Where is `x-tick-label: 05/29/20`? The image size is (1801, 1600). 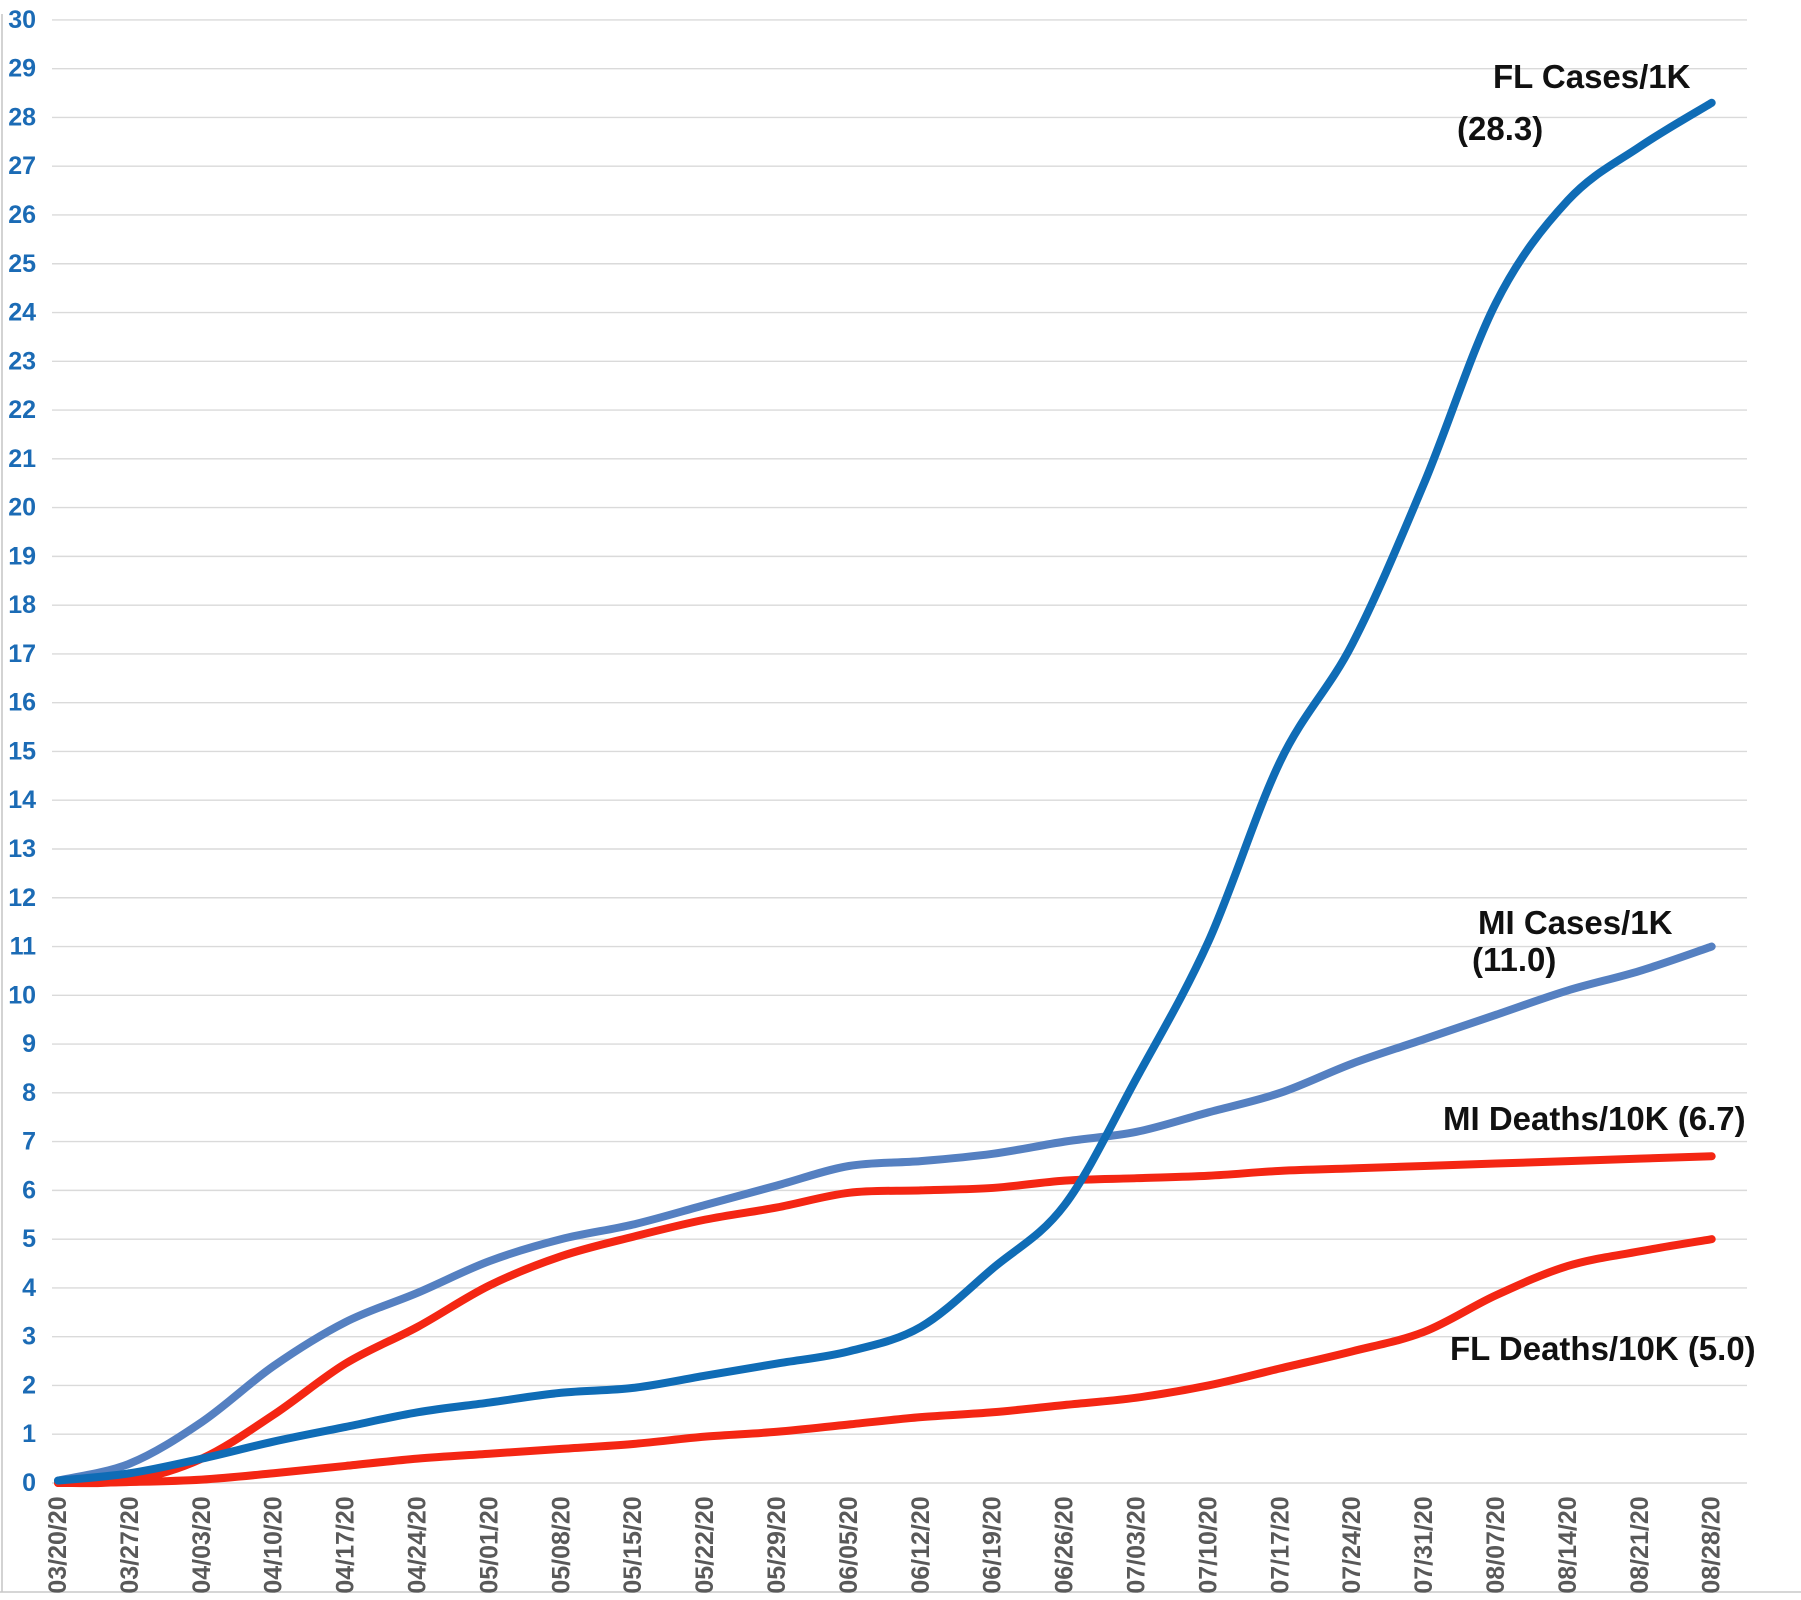
x-tick-label: 05/29/20 is located at coordinates (777, 1544).